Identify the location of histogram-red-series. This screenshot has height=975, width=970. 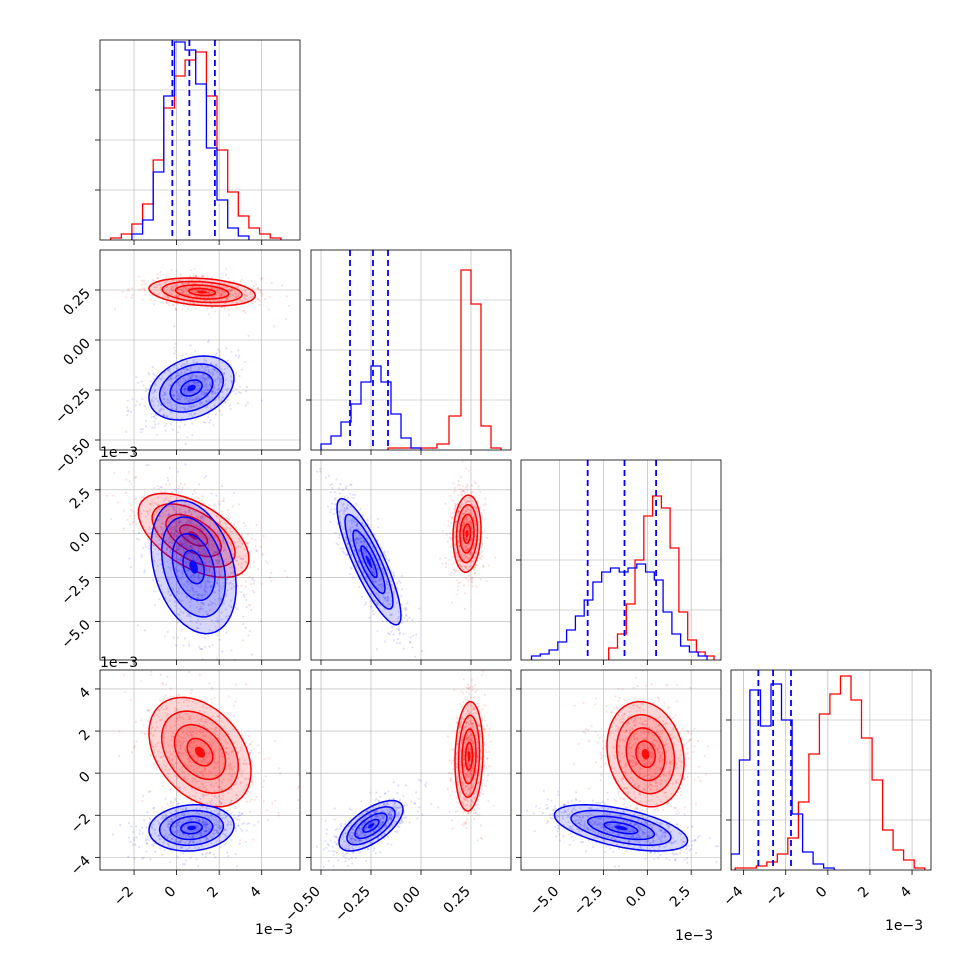
(444, 360).